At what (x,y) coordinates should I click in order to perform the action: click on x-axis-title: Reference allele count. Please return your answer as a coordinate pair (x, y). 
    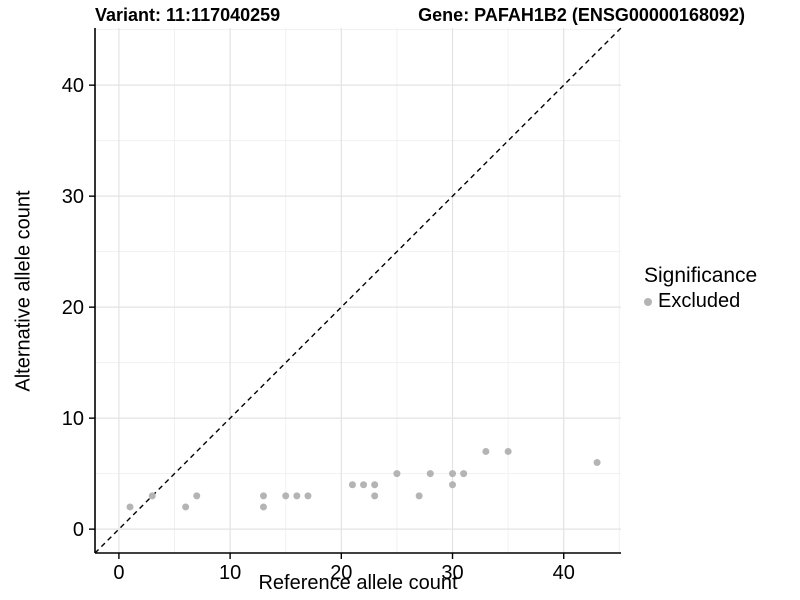
    Looking at the image, I should click on (358, 583).